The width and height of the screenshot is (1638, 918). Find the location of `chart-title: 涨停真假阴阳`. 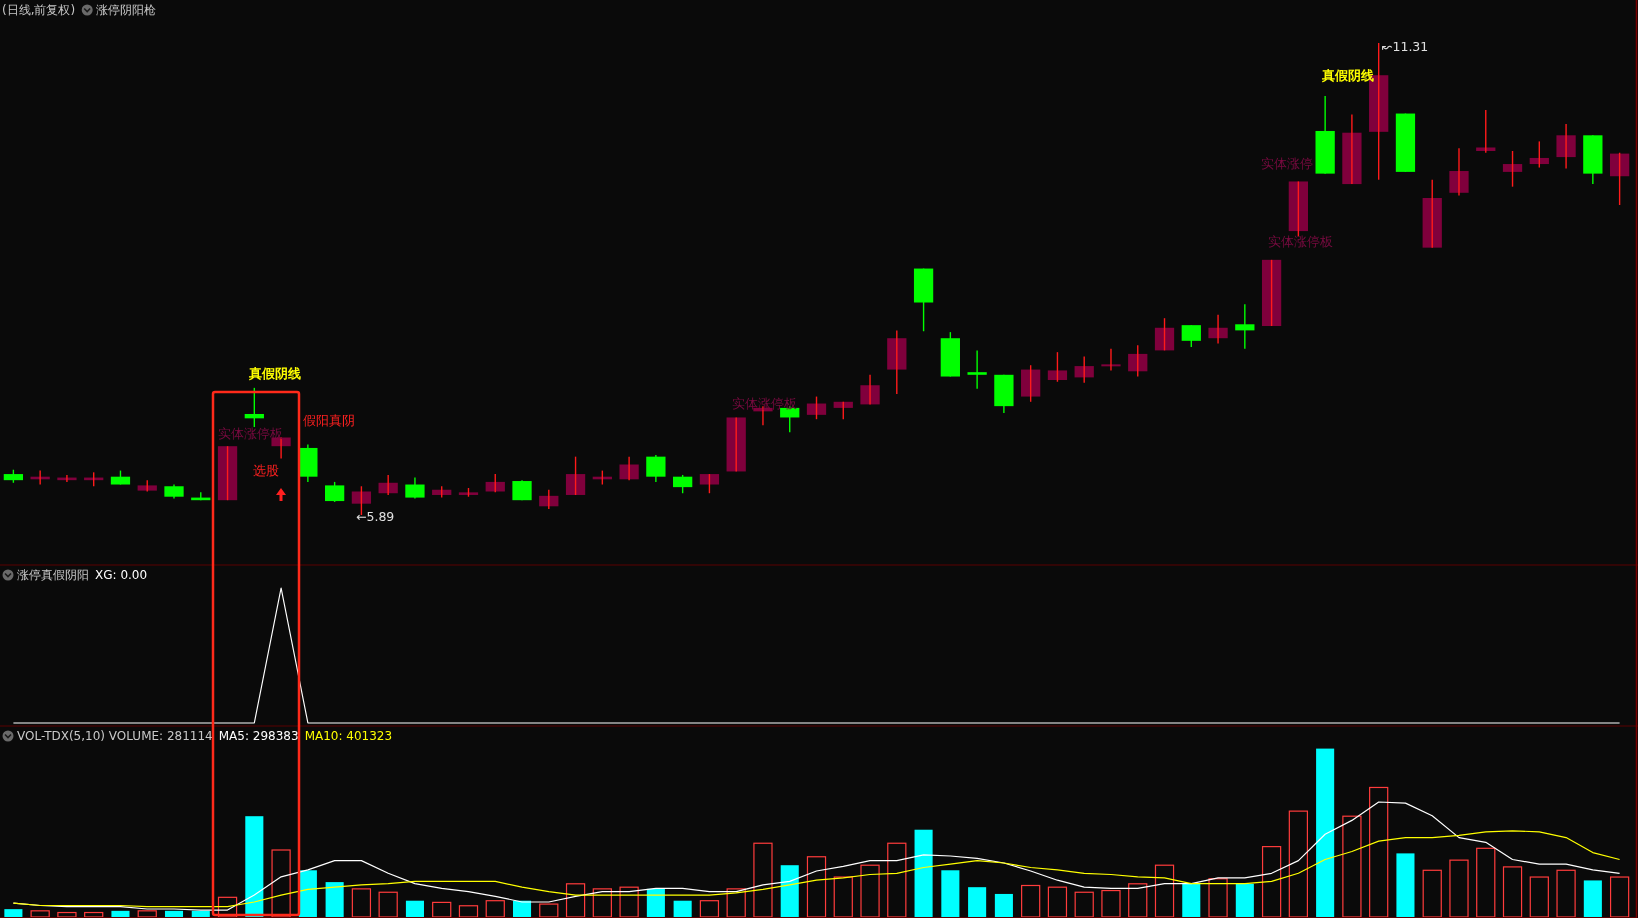

chart-title: 涨停真假阴阳 is located at coordinates (53, 575).